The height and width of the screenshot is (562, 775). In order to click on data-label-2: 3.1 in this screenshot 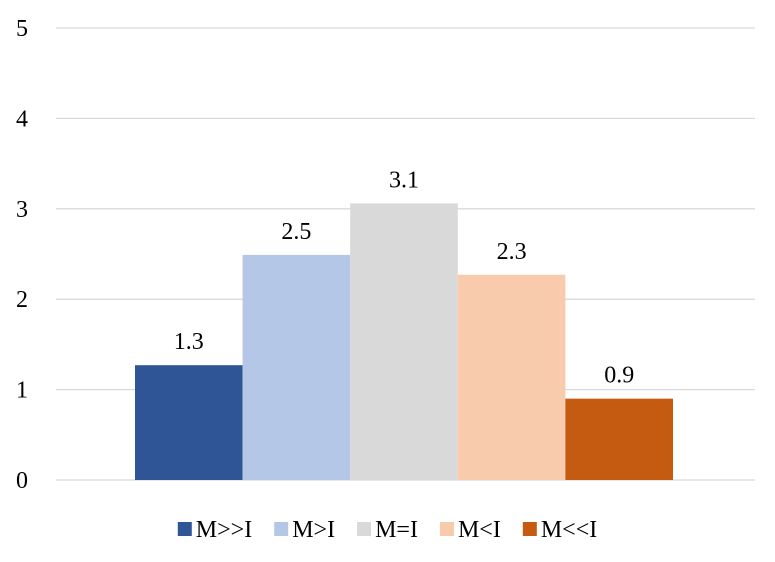, I will do `click(404, 180)`.